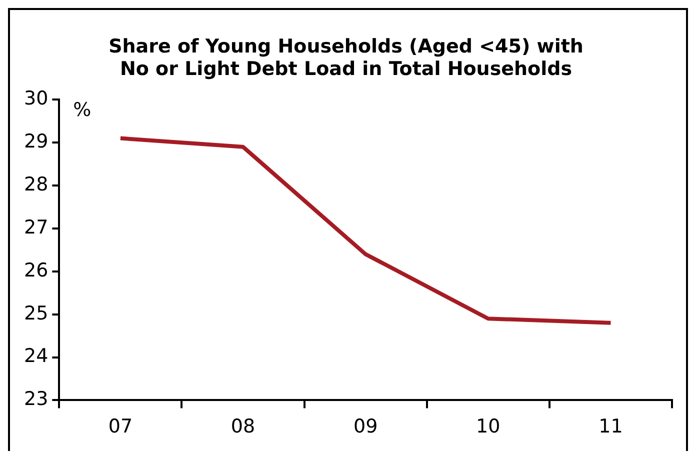 Image resolution: width=700 pixels, height=461 pixels. Describe the element at coordinates (82, 110) in the screenshot. I see `y-axis-title: %` at that location.